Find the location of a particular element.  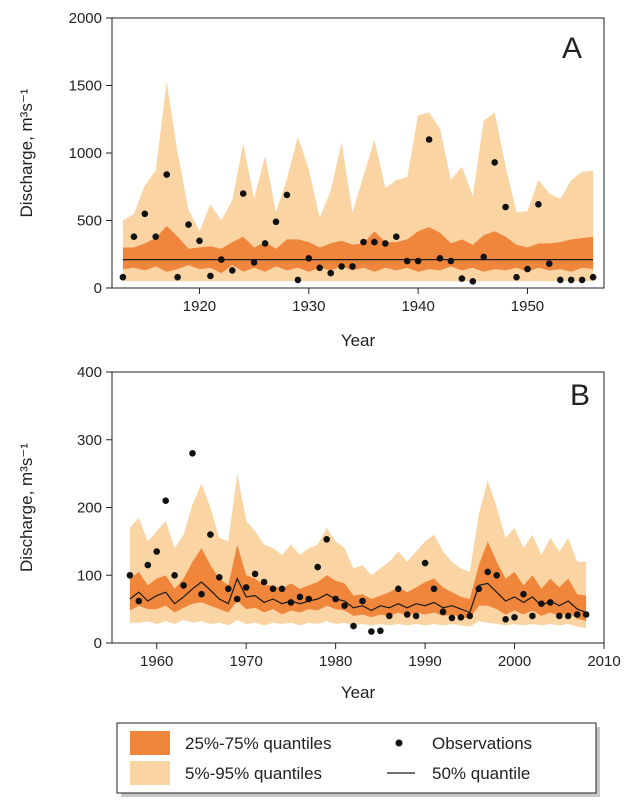

legend-label: 50% quantile is located at coordinates (481, 773).